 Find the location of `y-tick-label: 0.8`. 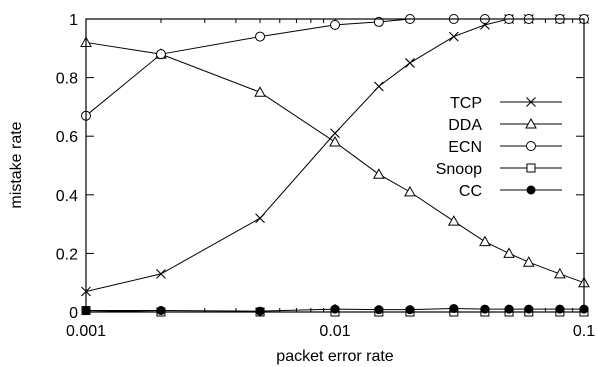

y-tick-label: 0.8 is located at coordinates (67, 79).